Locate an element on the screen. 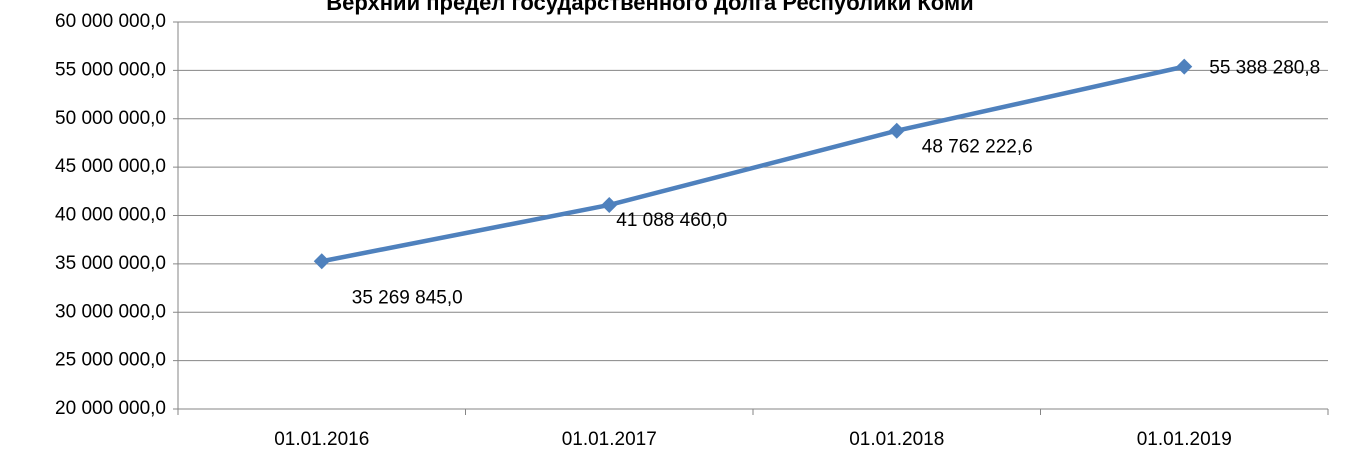 The height and width of the screenshot is (455, 1351). y-tick-label: 55 000 000,0 is located at coordinates (110, 69).